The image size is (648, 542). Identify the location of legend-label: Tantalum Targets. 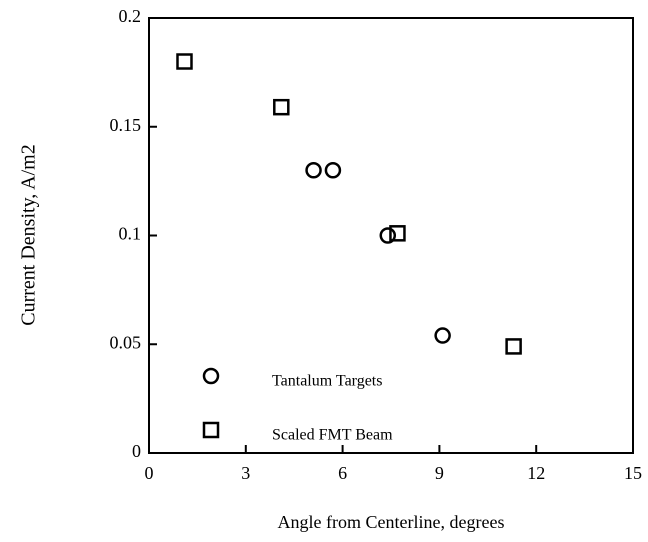
(327, 381).